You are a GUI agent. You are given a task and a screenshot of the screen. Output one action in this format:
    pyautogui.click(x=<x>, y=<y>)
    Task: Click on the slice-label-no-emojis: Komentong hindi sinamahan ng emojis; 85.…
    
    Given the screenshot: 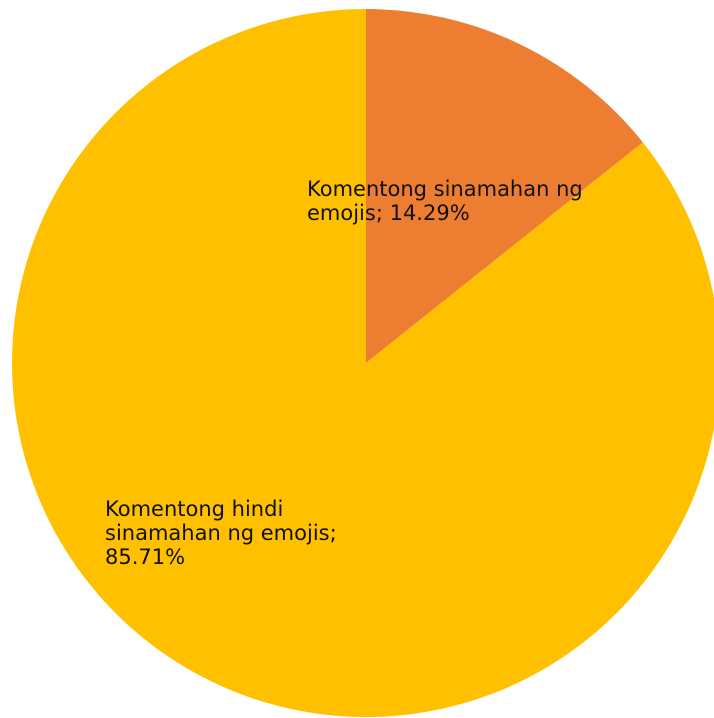 What is the action you would take?
    pyautogui.click(x=221, y=533)
    